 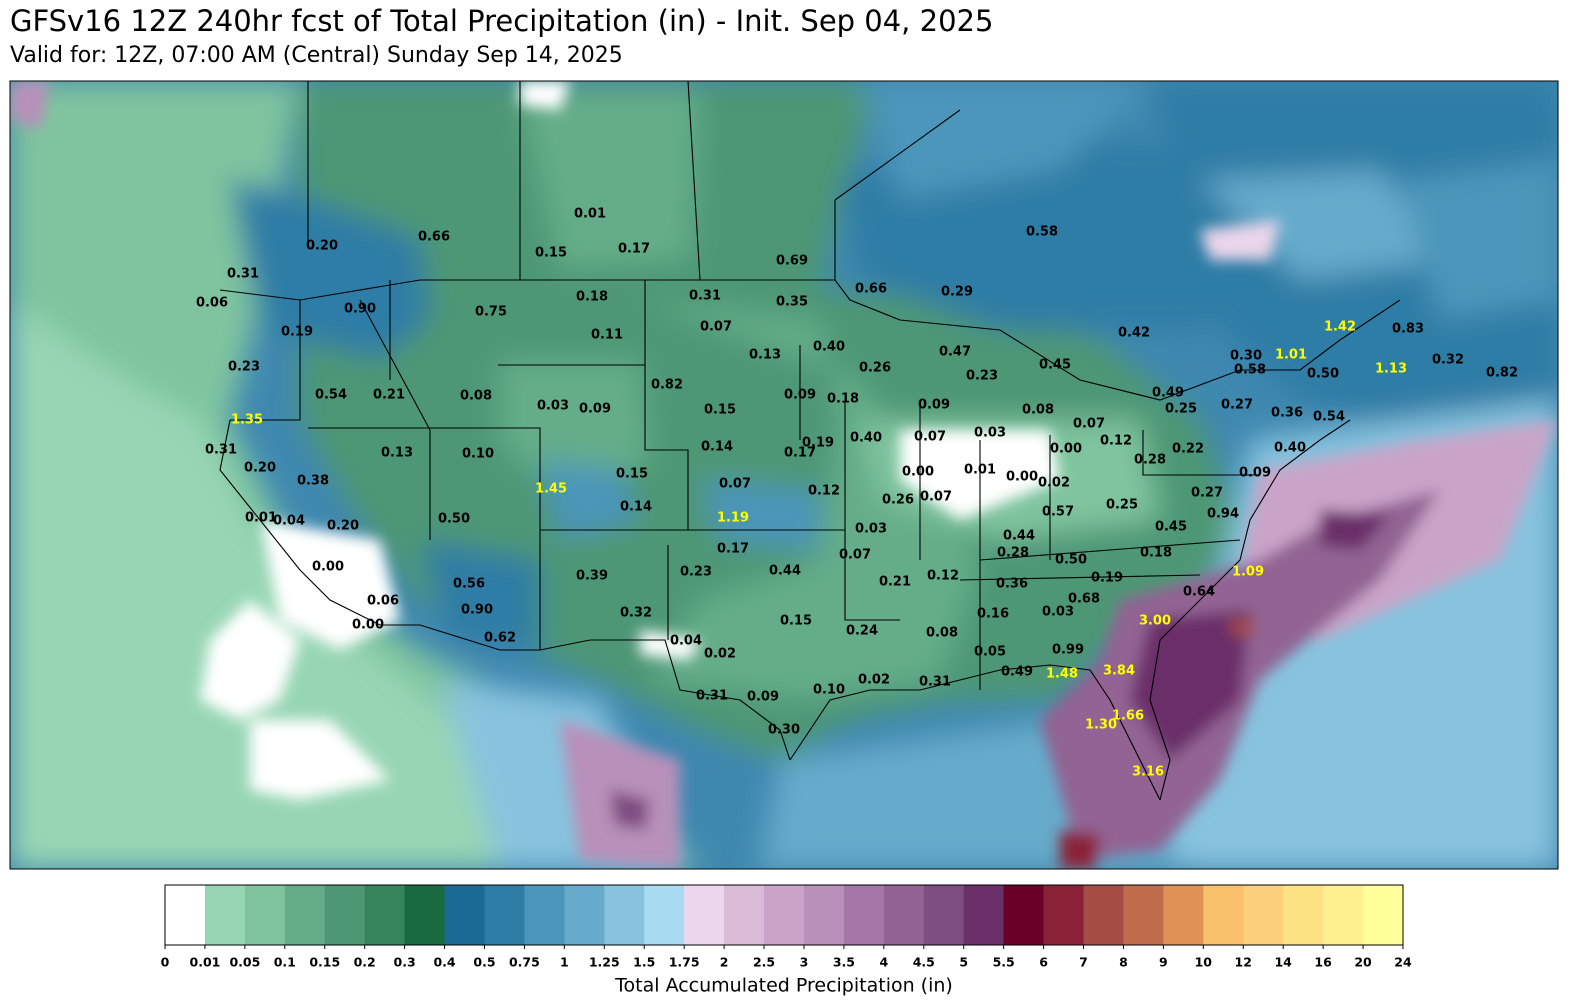 I want to click on colorbar-tick-label: 0.5, so click(x=484, y=962).